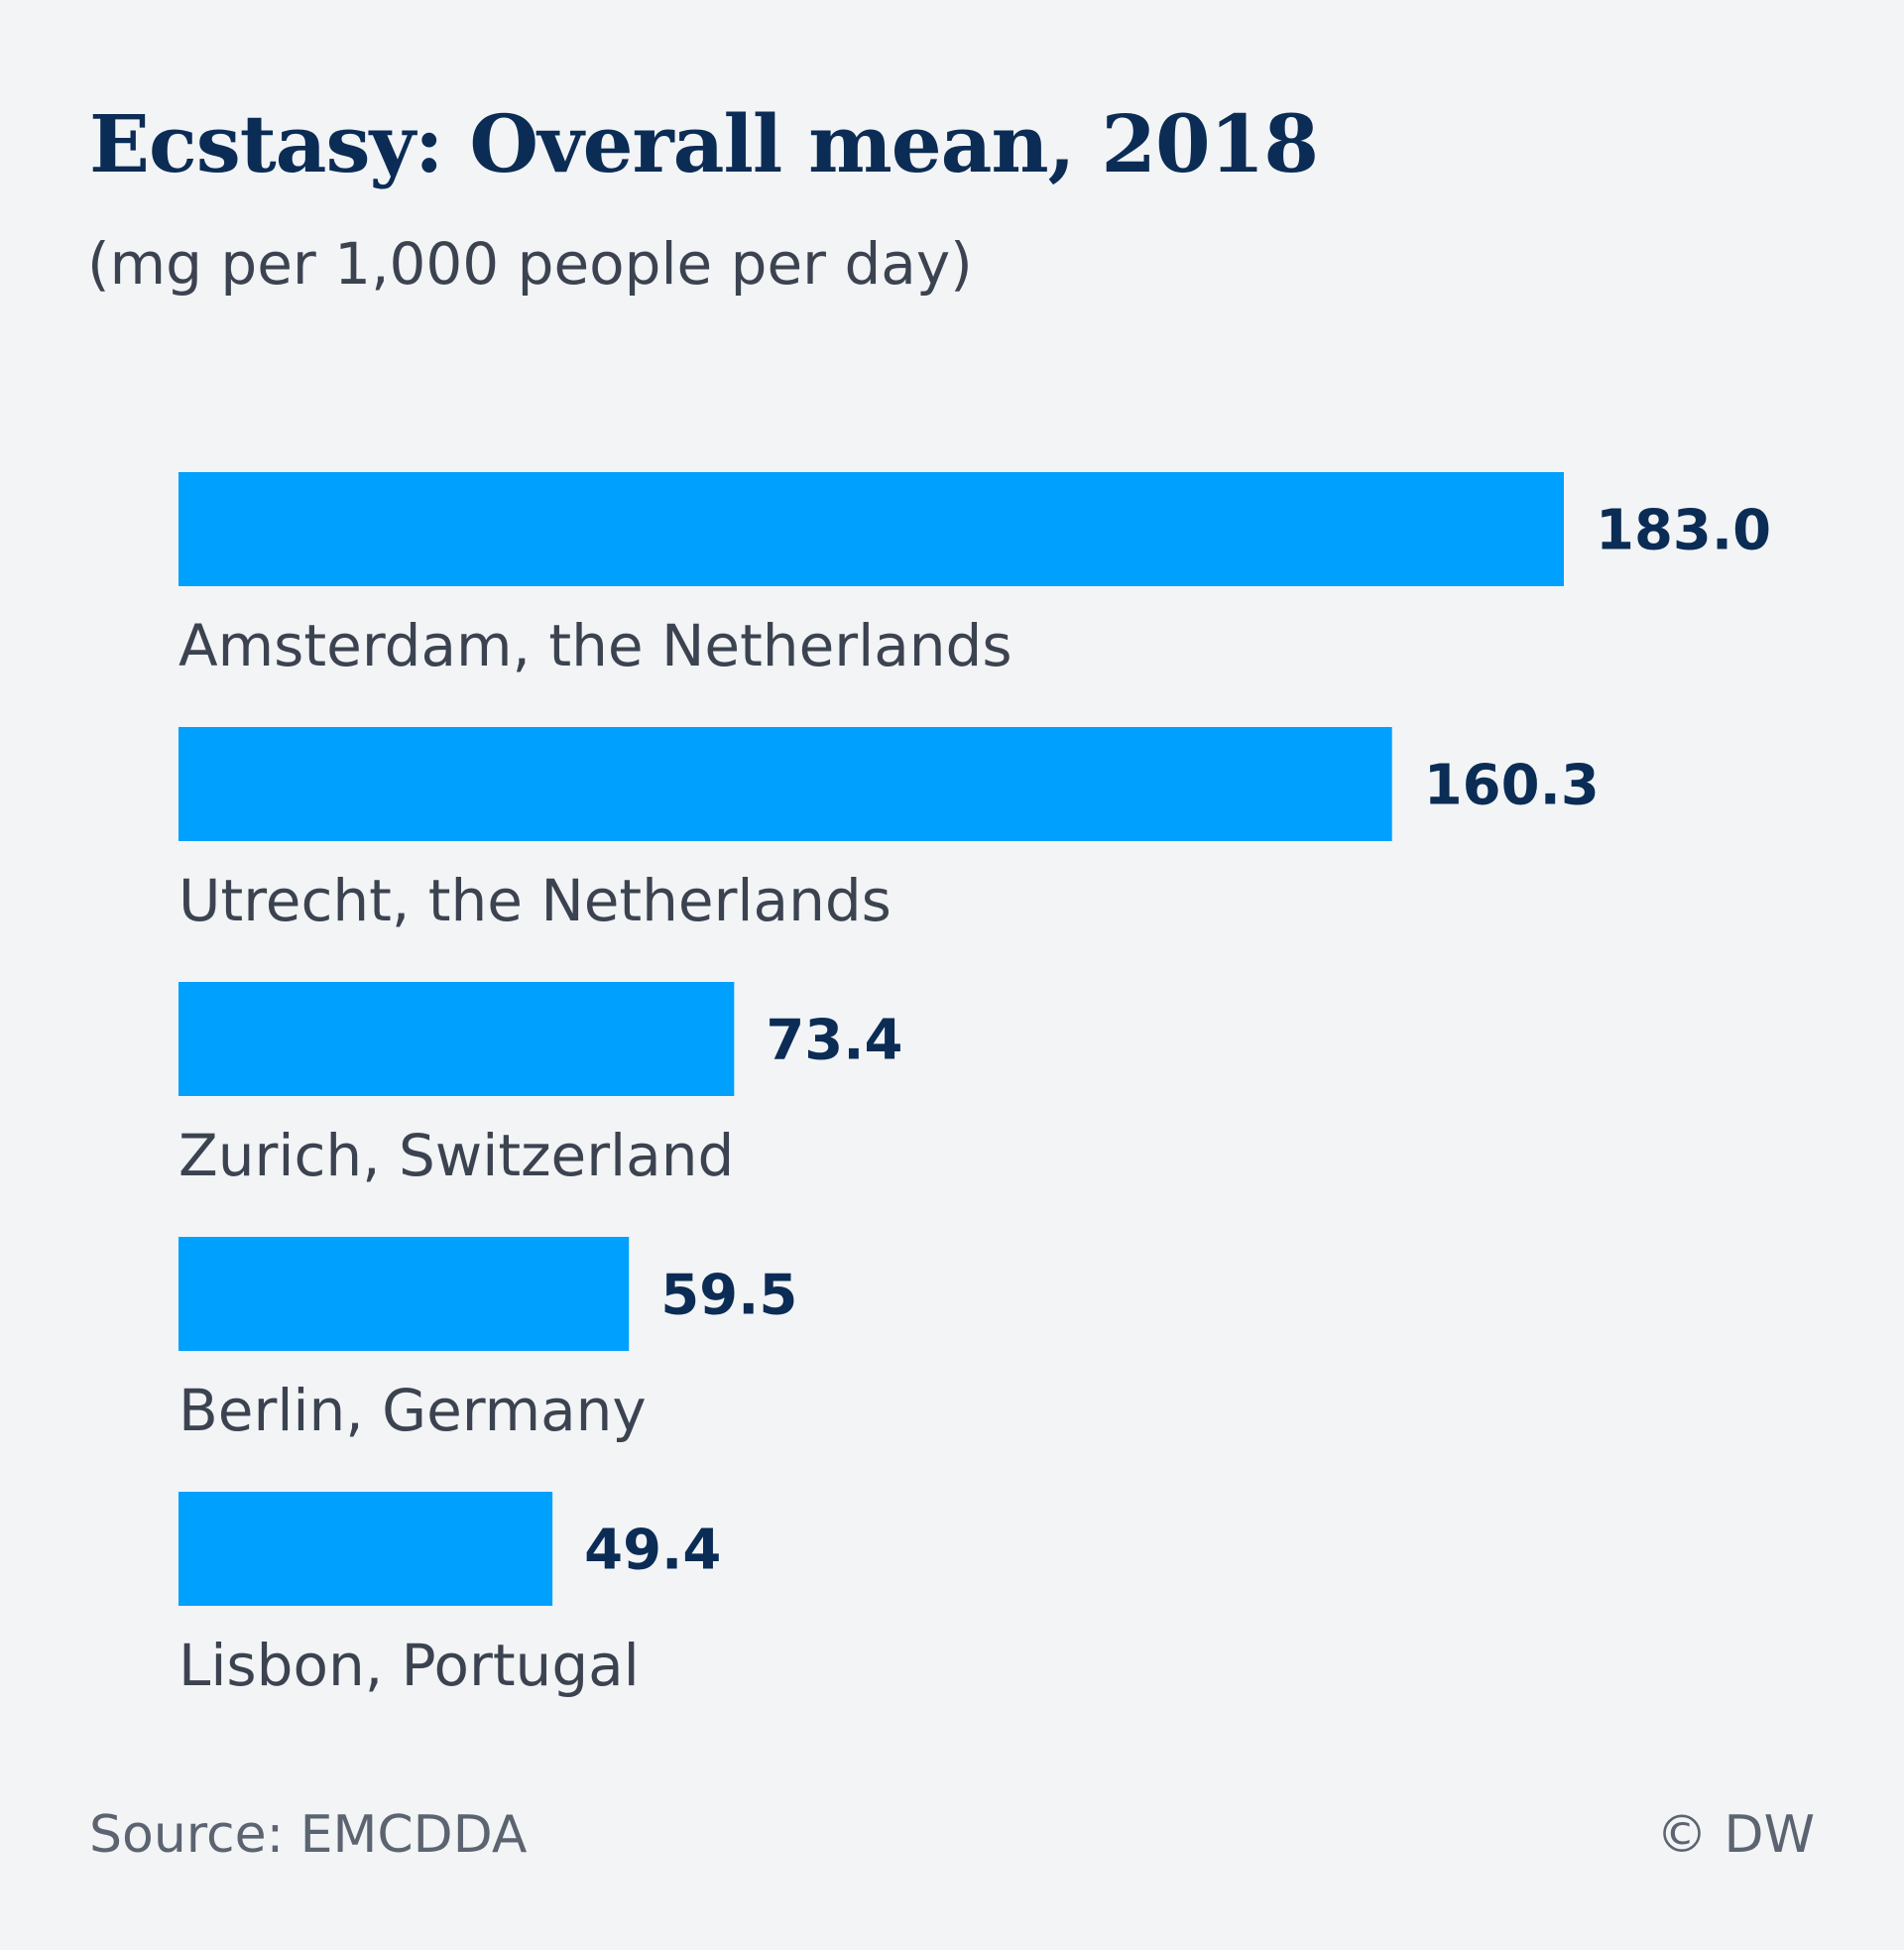 This screenshot has height=1950, width=1904. What do you see at coordinates (456, 1156) in the screenshot?
I see `category-label: Zurich, Switzerland` at bounding box center [456, 1156].